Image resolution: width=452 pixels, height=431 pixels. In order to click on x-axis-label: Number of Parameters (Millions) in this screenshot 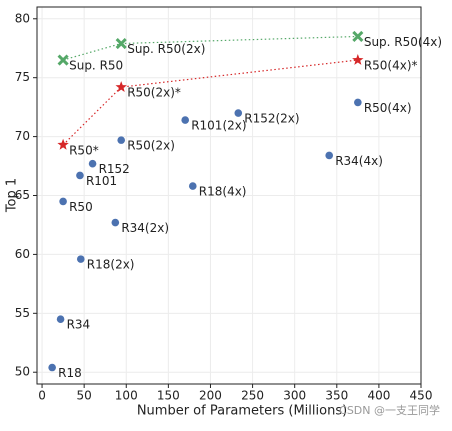, I will do `click(242, 411)`.